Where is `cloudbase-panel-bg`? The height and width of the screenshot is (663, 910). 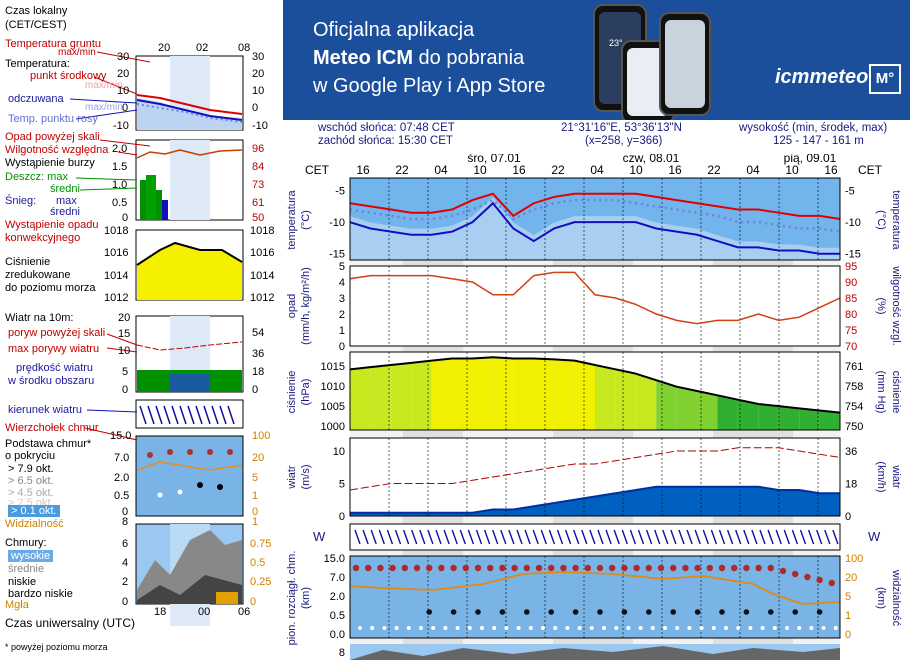
cloudbase-panel-bg is located at coordinates (595, 597).